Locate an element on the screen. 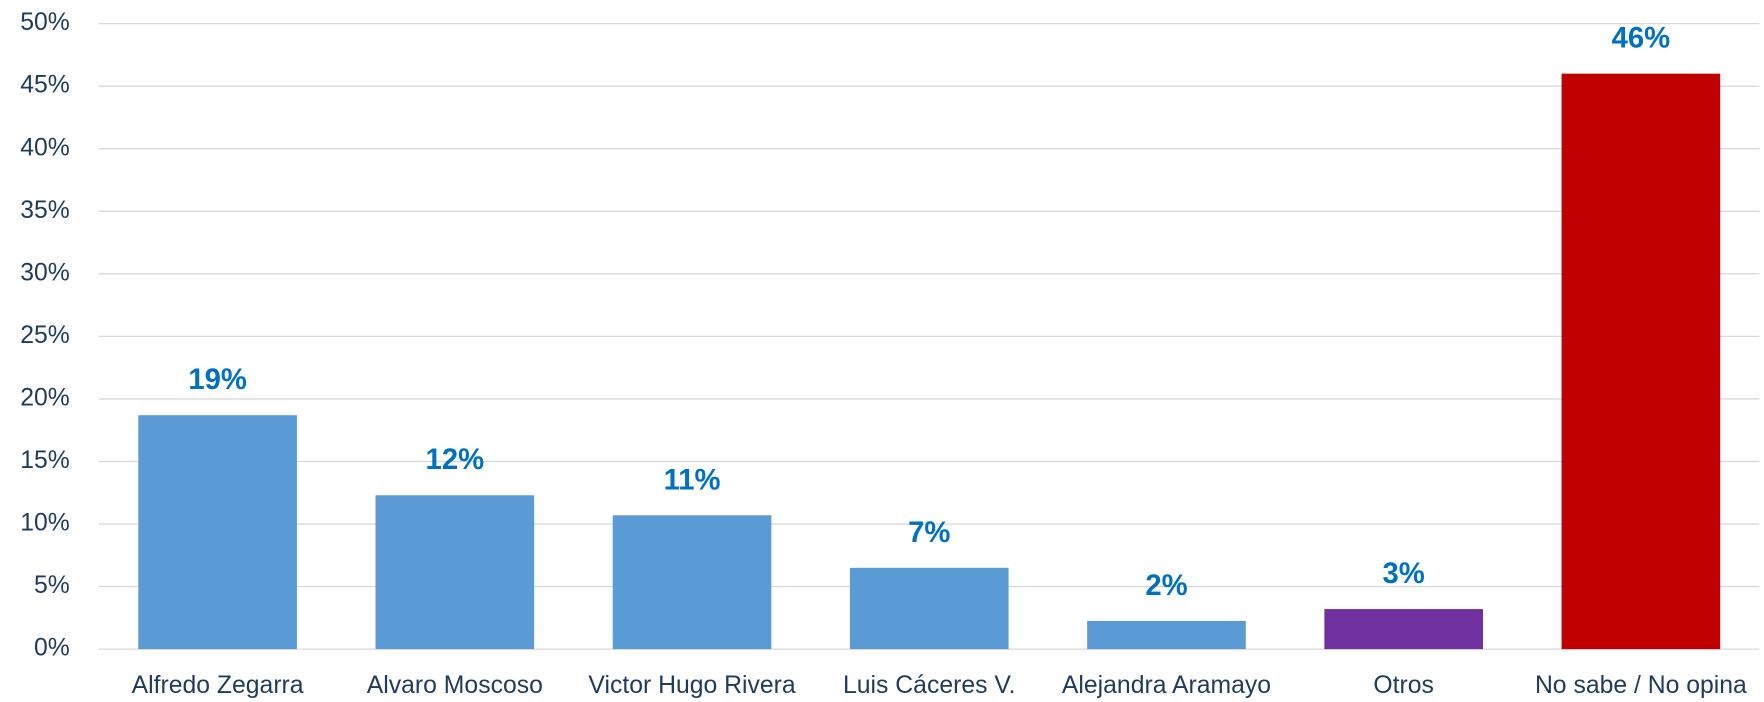 This screenshot has height=702, width=1764. value-label: 3% is located at coordinates (1404, 574).